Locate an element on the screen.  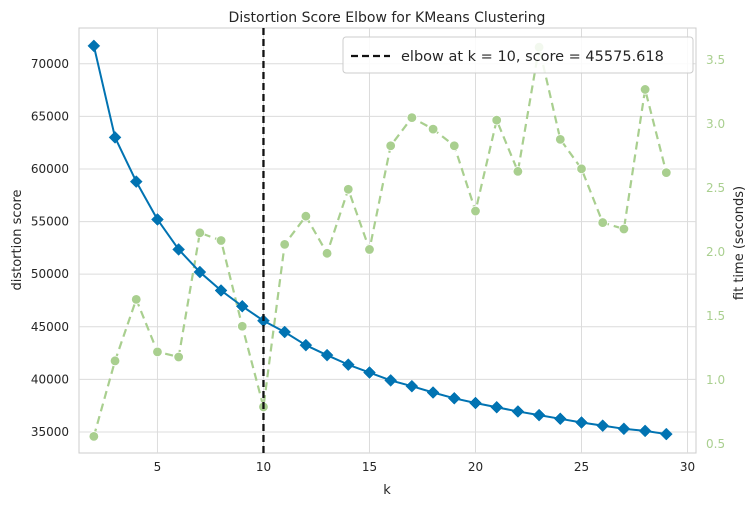
legend-elbow-label: elbow at k = 10, score = 45575.618 is located at coordinates (532, 57).